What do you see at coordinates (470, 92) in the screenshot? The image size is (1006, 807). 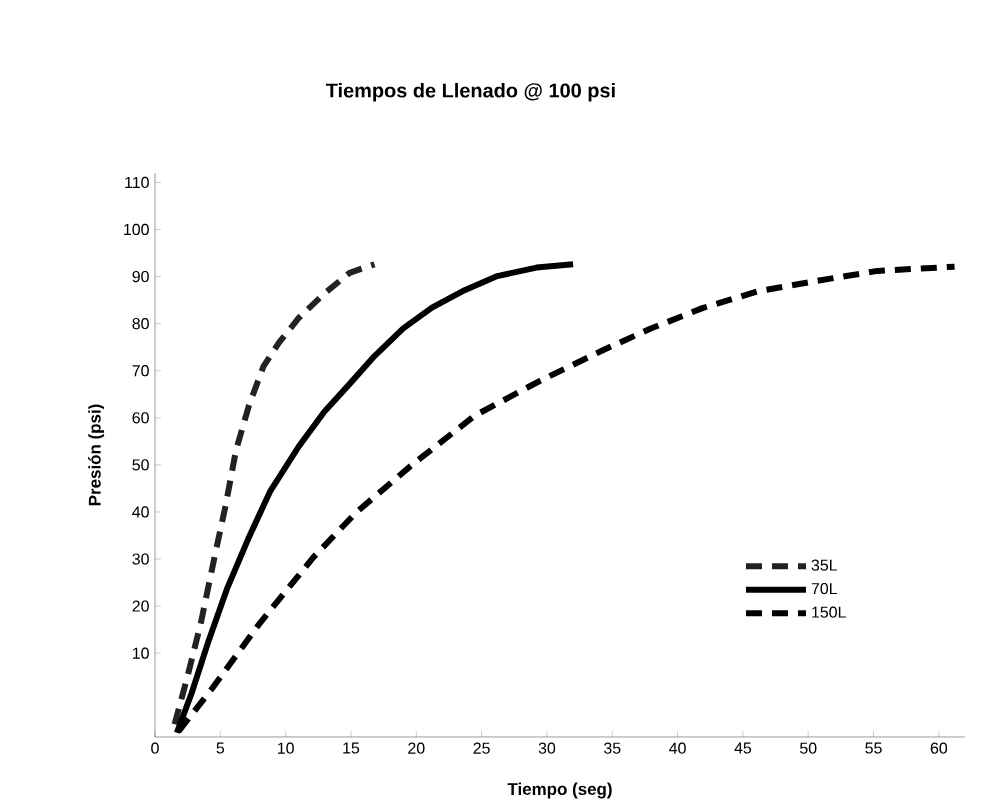 I see `chart-title: Tiempos de Llenado @ 100 psi` at bounding box center [470, 92].